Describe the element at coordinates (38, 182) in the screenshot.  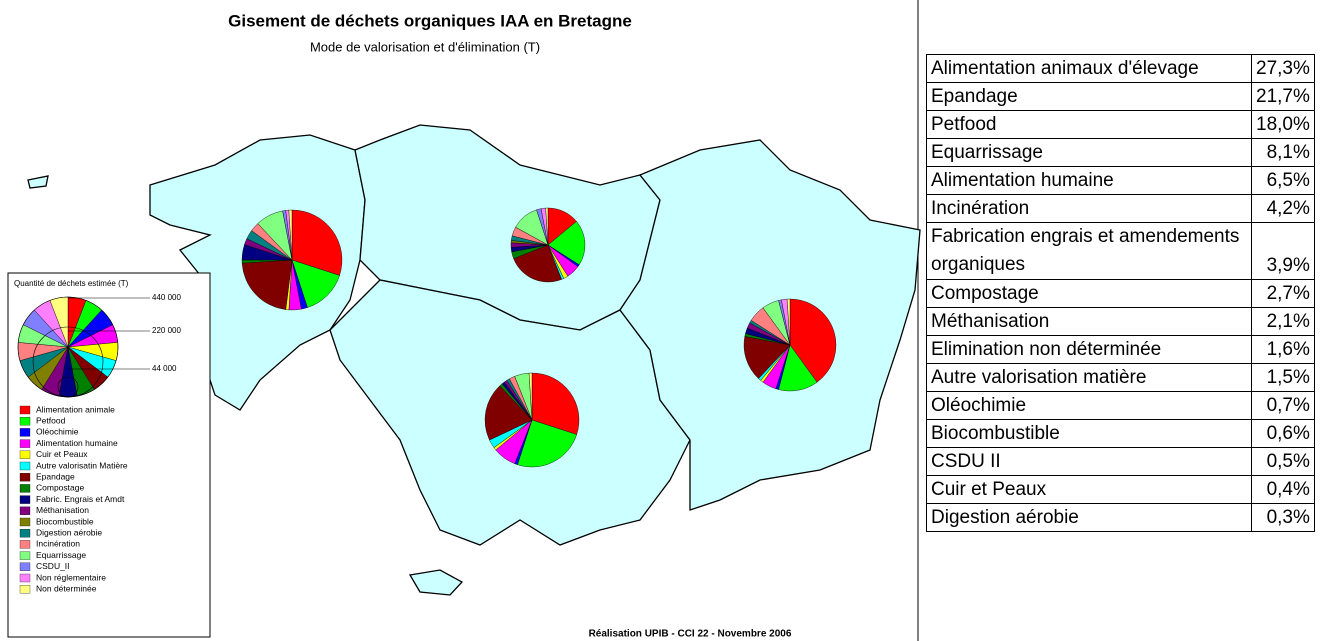
I see `island` at that location.